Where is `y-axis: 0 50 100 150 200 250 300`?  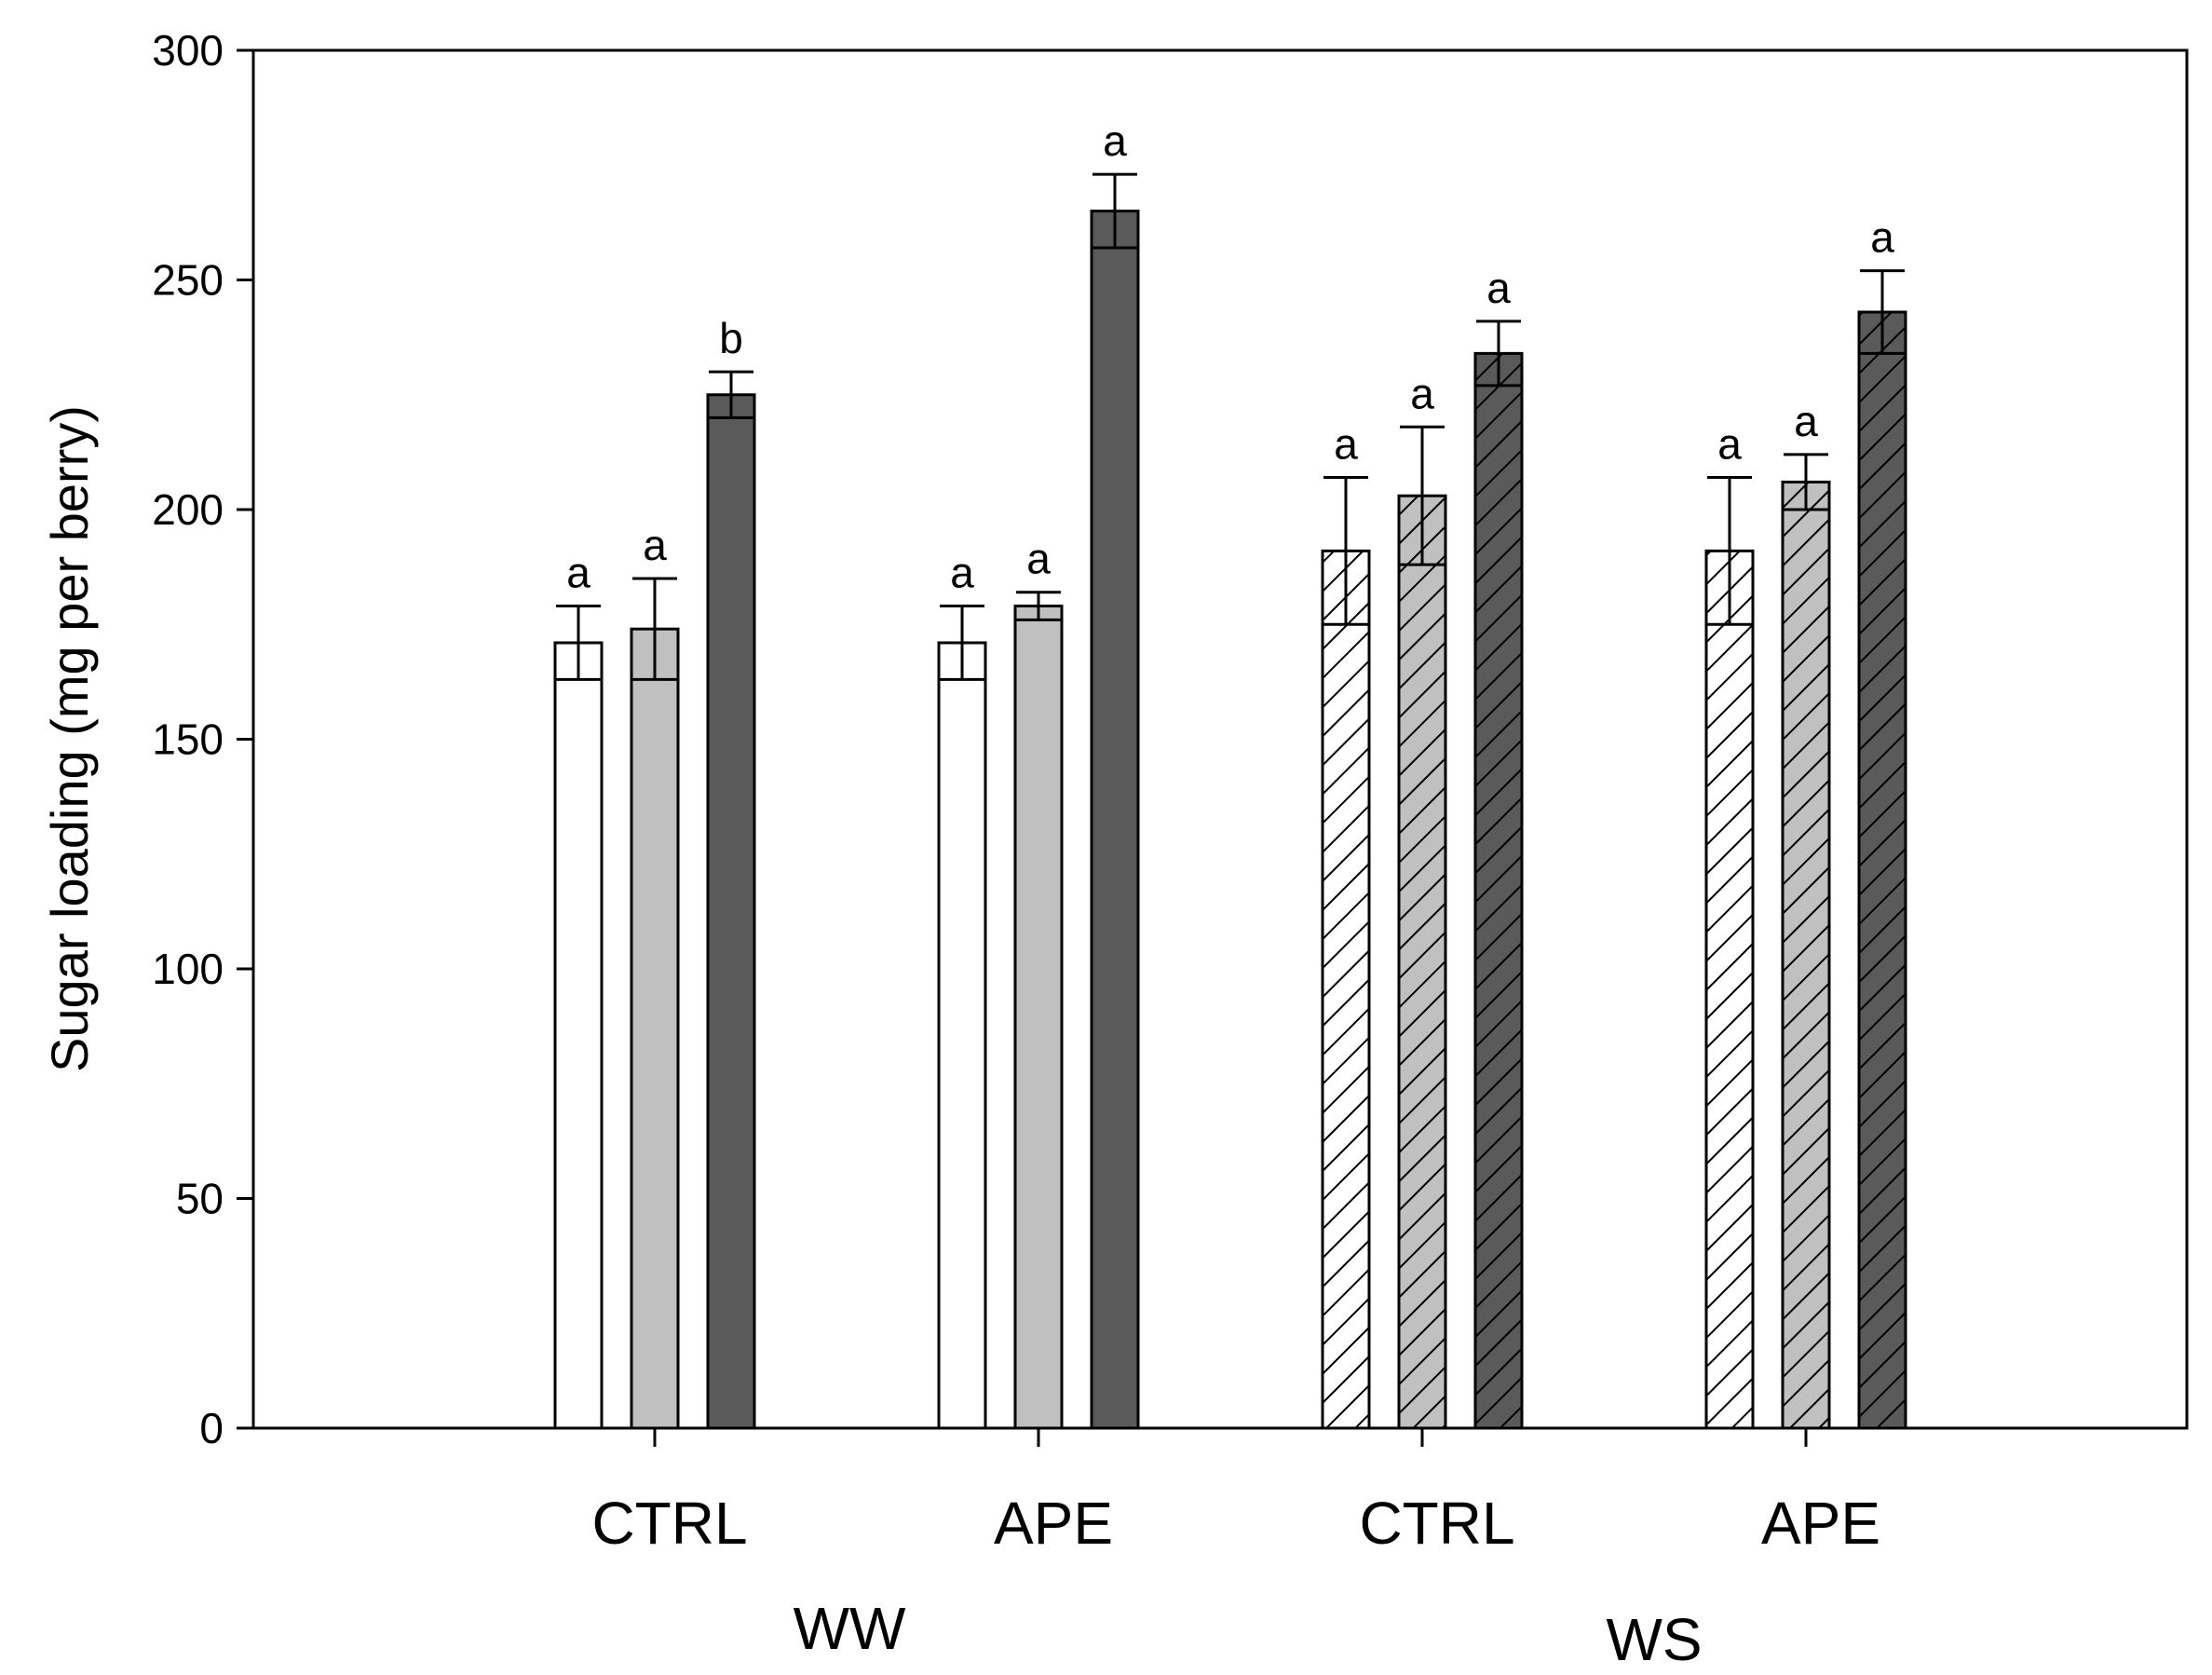
y-axis: 0 50 100 150 200 250 300 is located at coordinates (203, 739).